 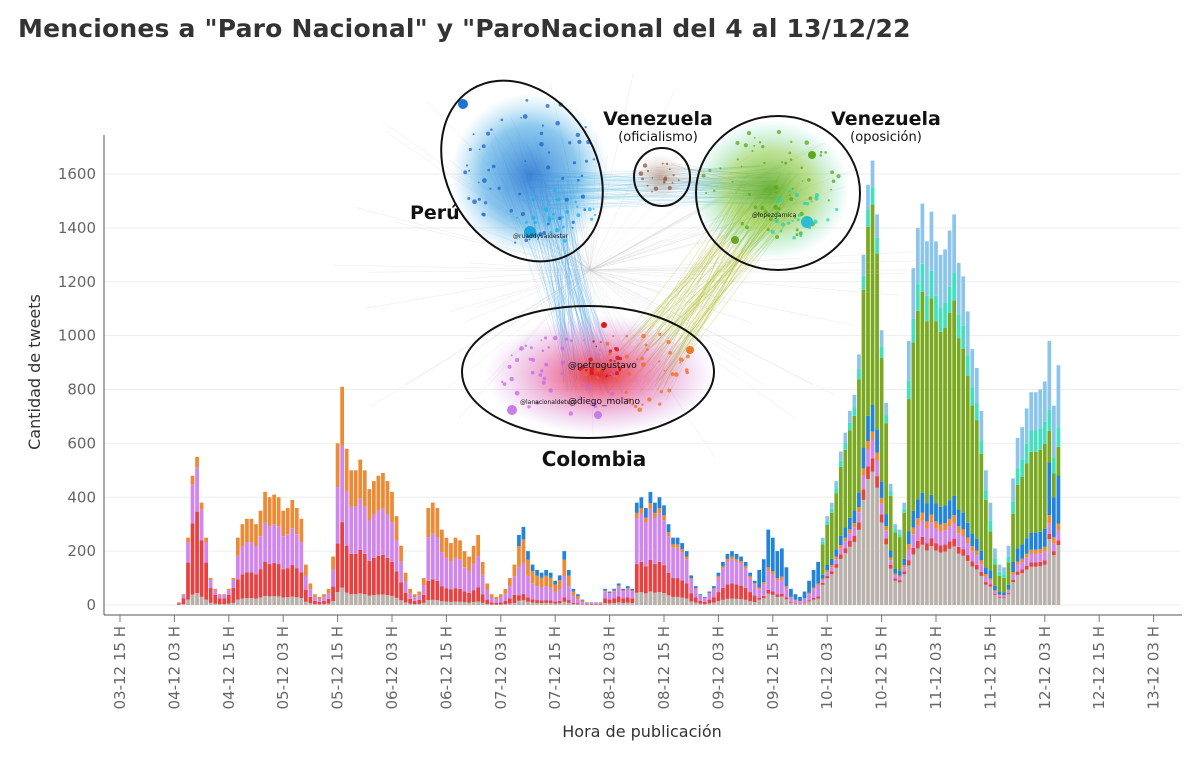 What do you see at coordinates (229, 668) in the screenshot?
I see `x-tick-label: 04-12 15 H` at bounding box center [229, 668].